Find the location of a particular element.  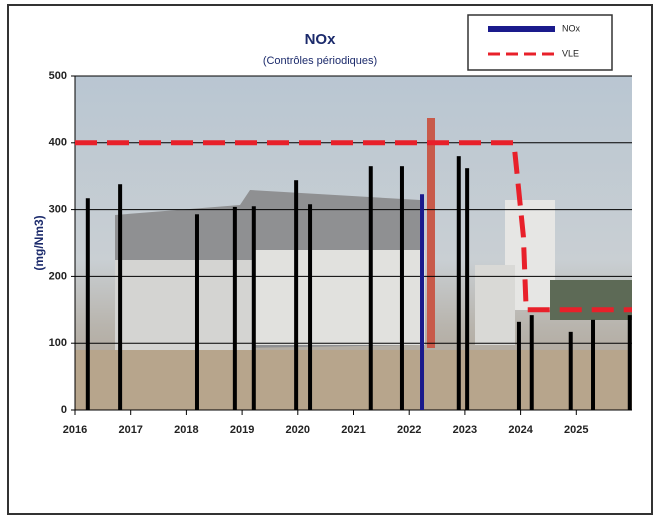

chart-title: NOx is located at coordinates (321, 39).